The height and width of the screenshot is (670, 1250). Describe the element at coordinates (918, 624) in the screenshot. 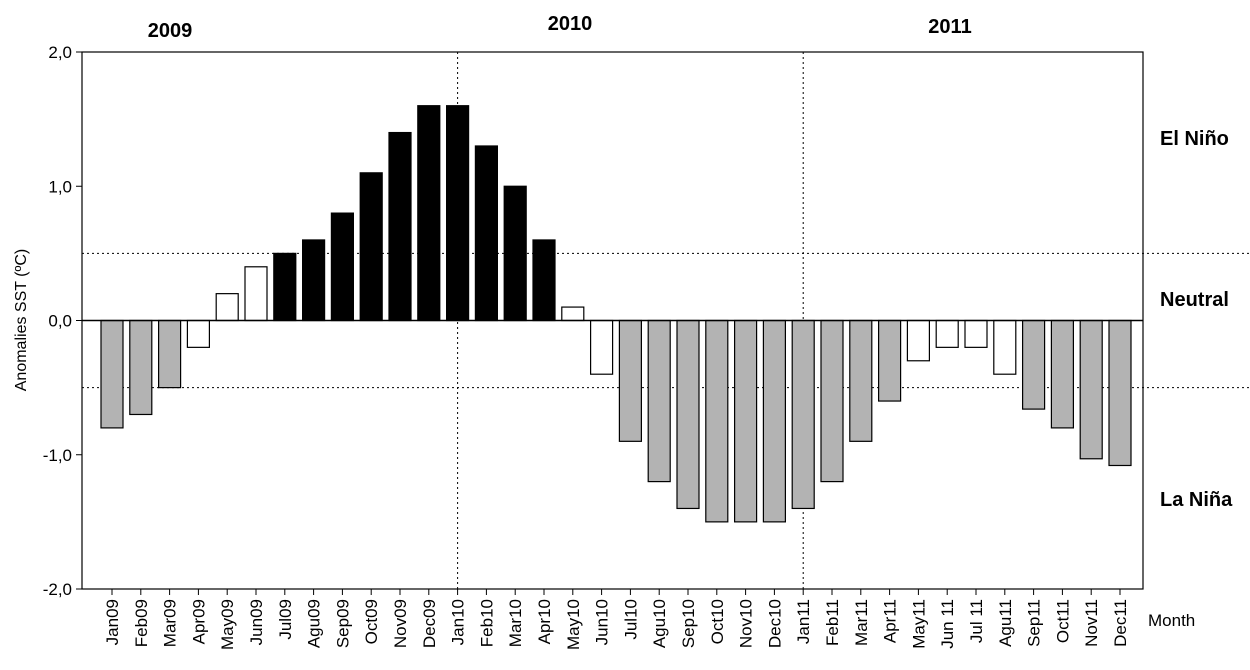

I see `x-tick-label: May11` at that location.